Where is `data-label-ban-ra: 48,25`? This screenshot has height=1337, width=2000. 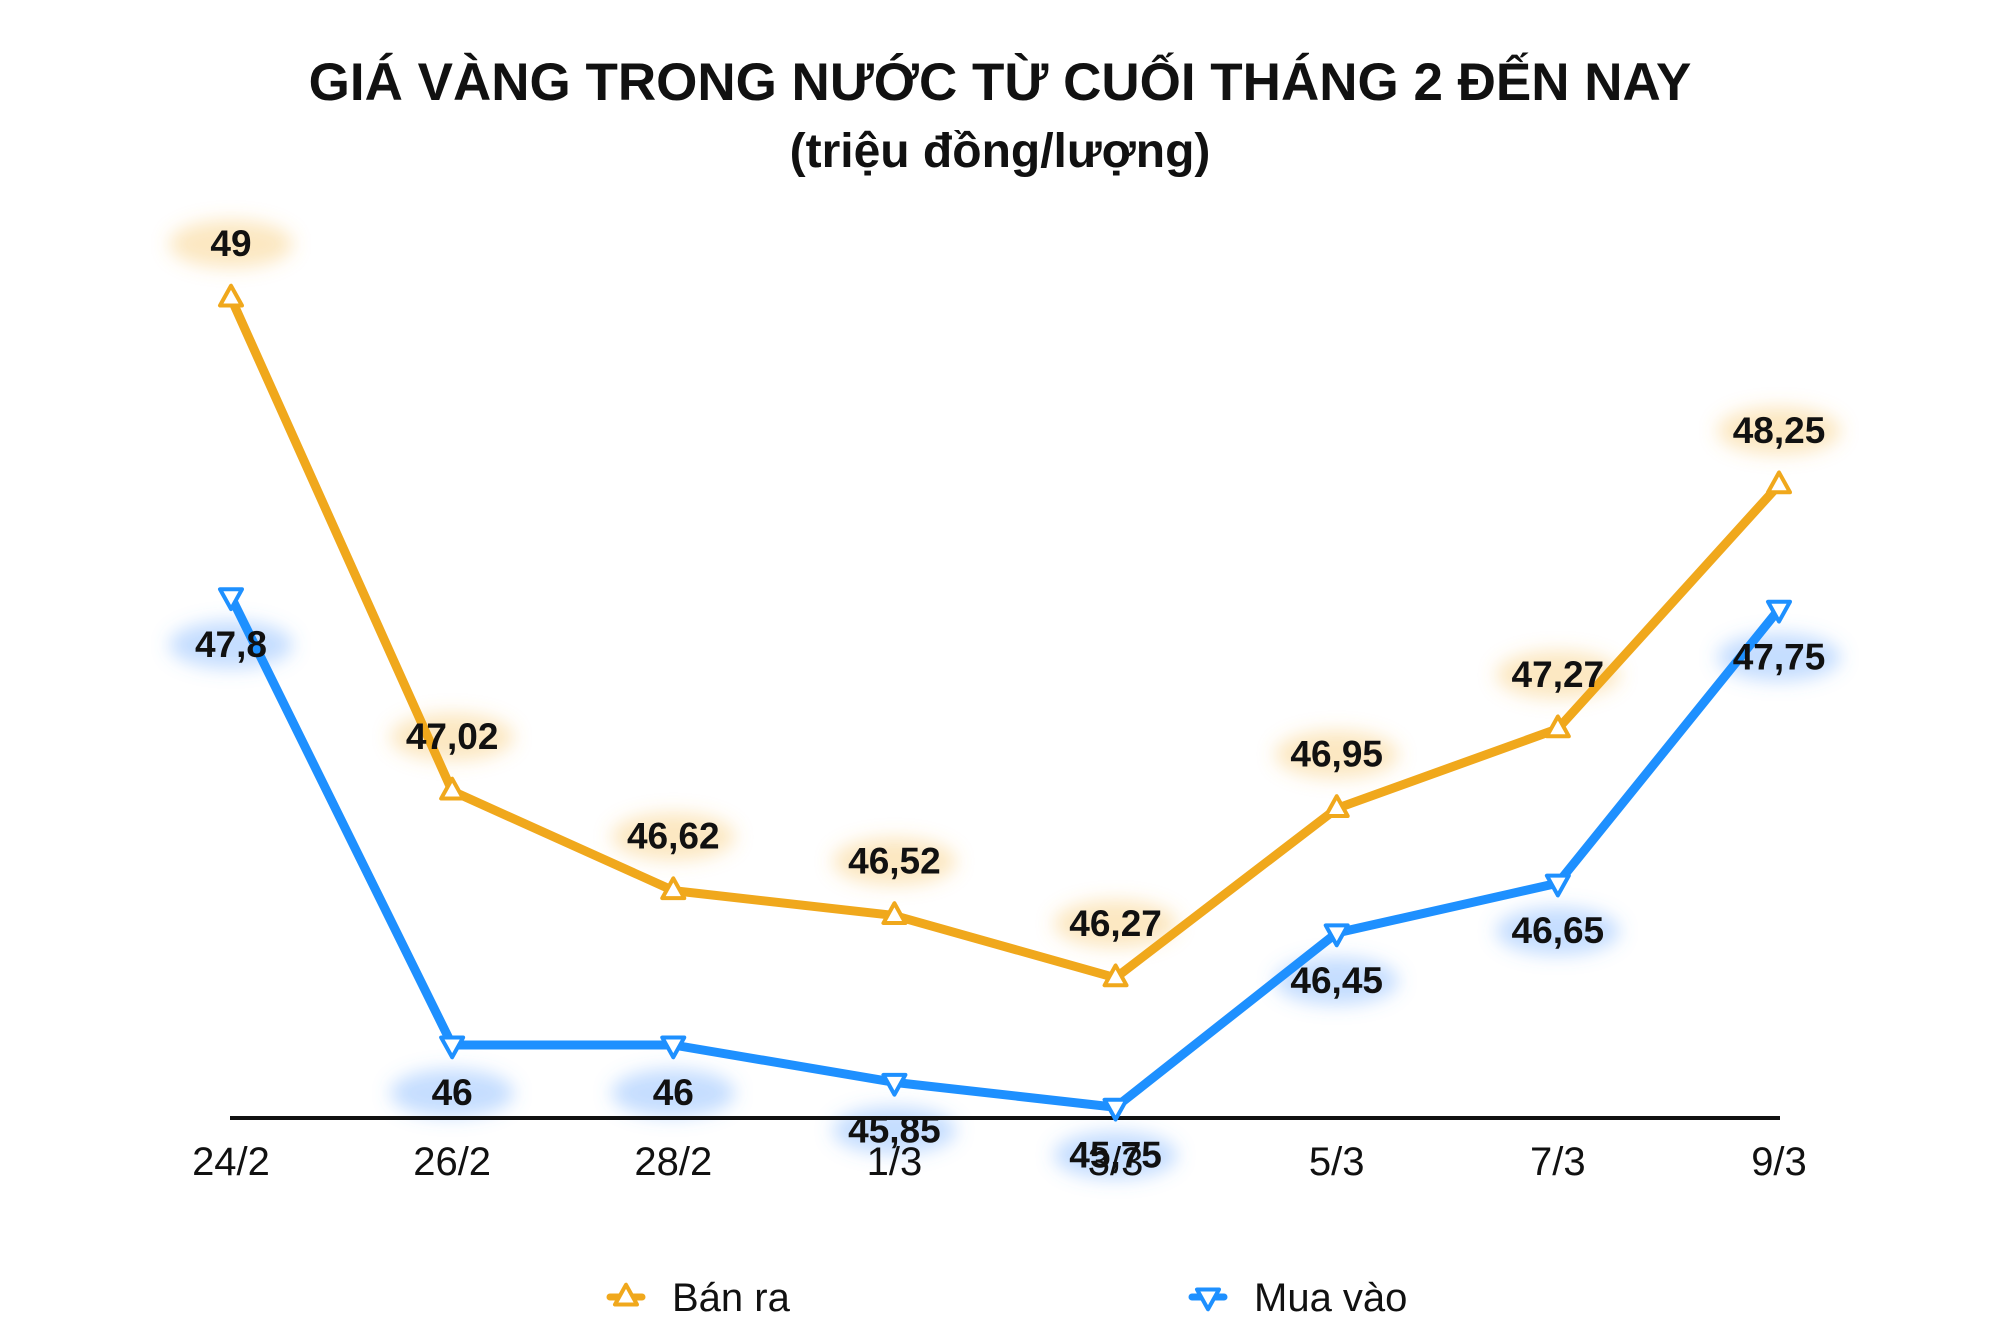
data-label-ban-ra: 48,25 is located at coordinates (1779, 430).